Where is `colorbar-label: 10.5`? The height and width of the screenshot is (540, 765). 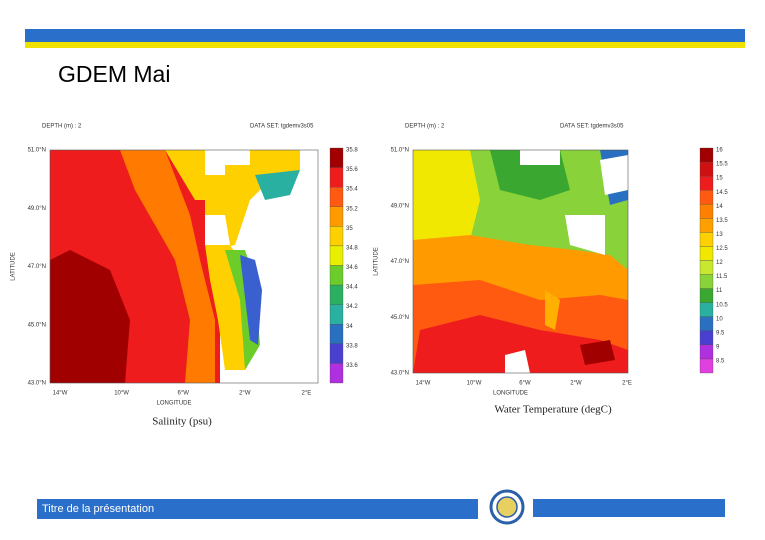 colorbar-label: 10.5 is located at coordinates (722, 305).